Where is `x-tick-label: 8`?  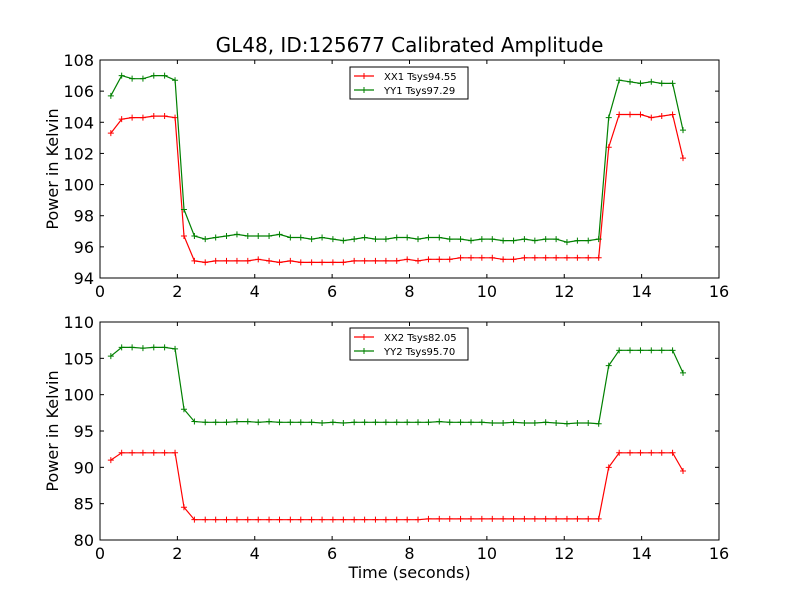 x-tick-label: 8 is located at coordinates (409, 291).